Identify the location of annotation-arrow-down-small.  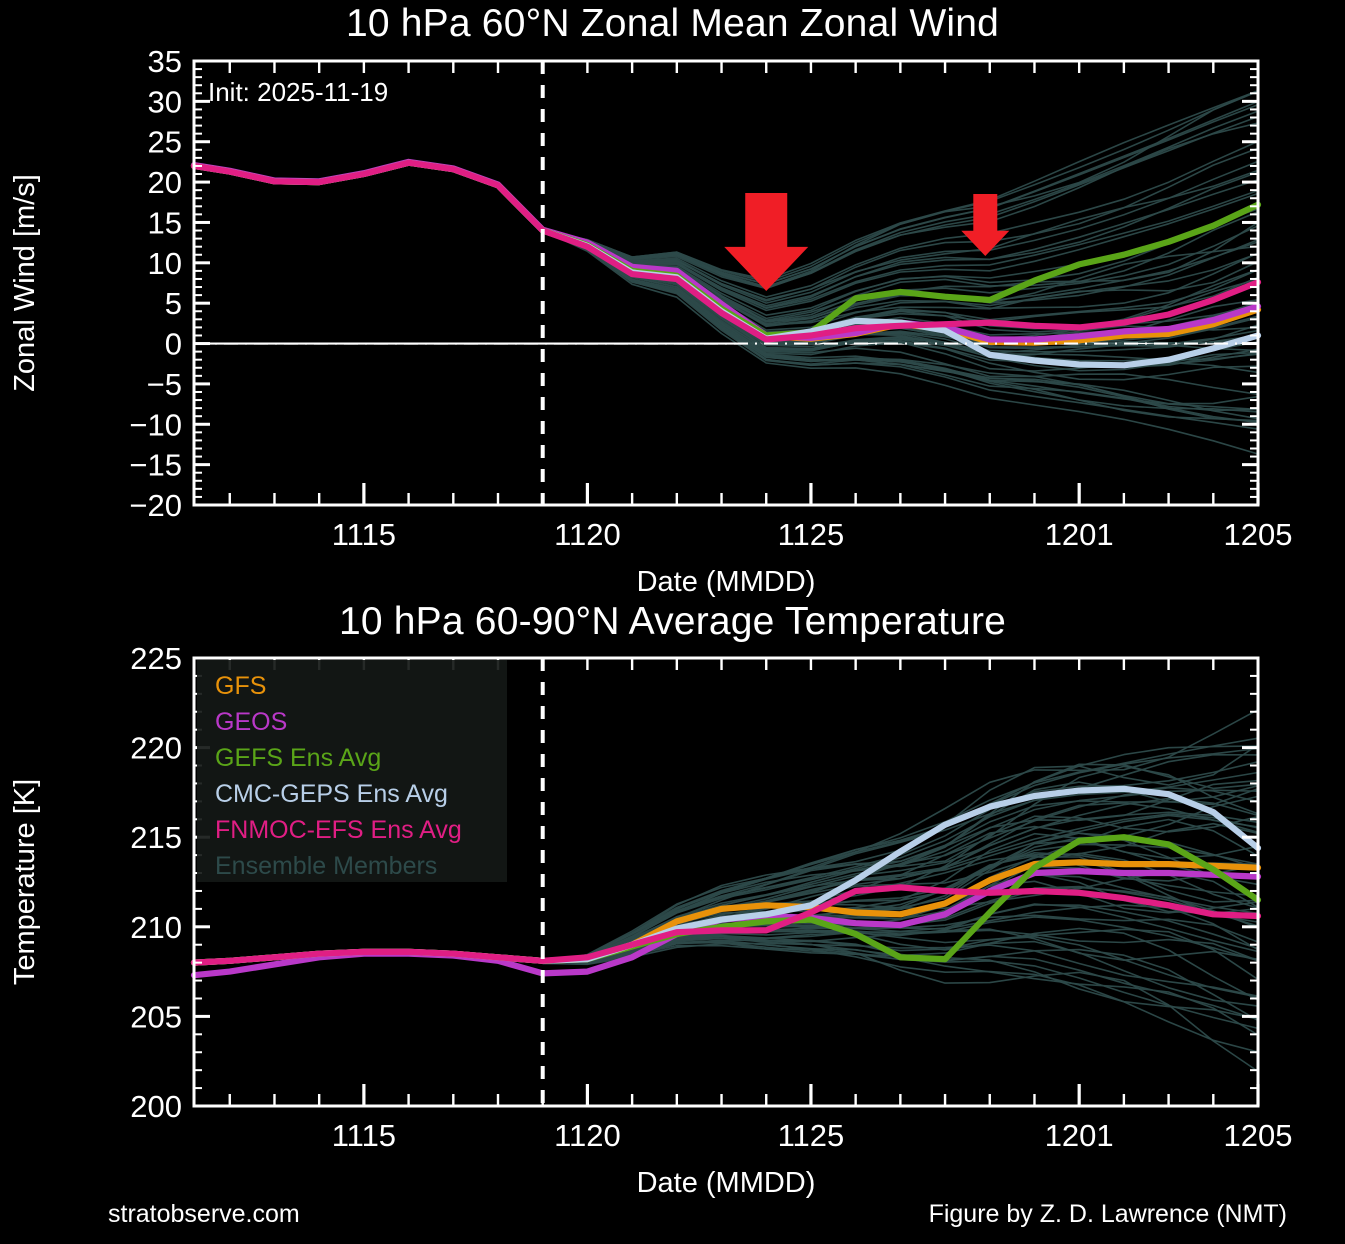
(985, 225).